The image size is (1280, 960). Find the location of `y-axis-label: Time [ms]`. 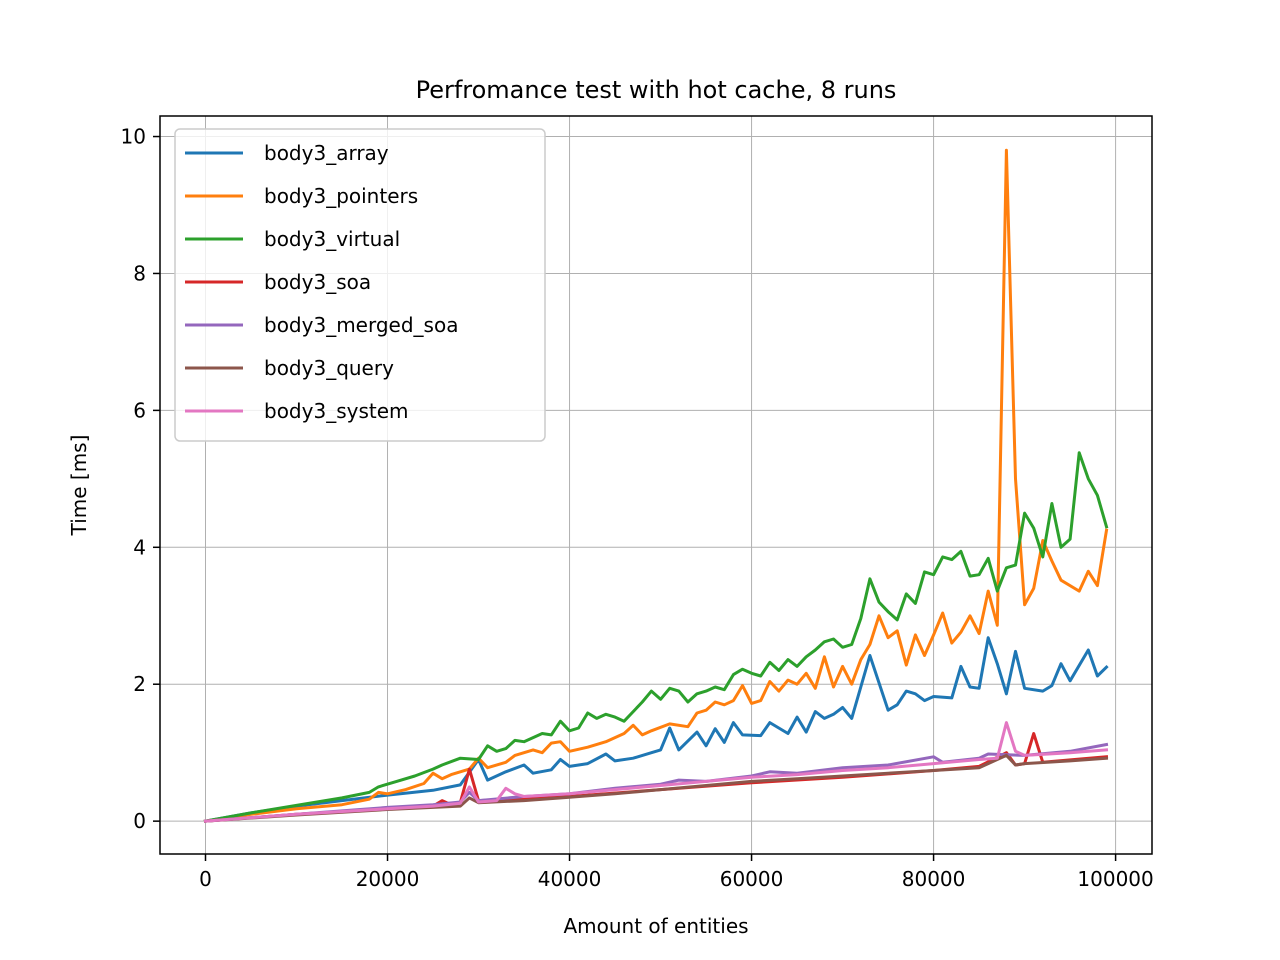

y-axis-label: Time [ms] is located at coordinates (79, 486).